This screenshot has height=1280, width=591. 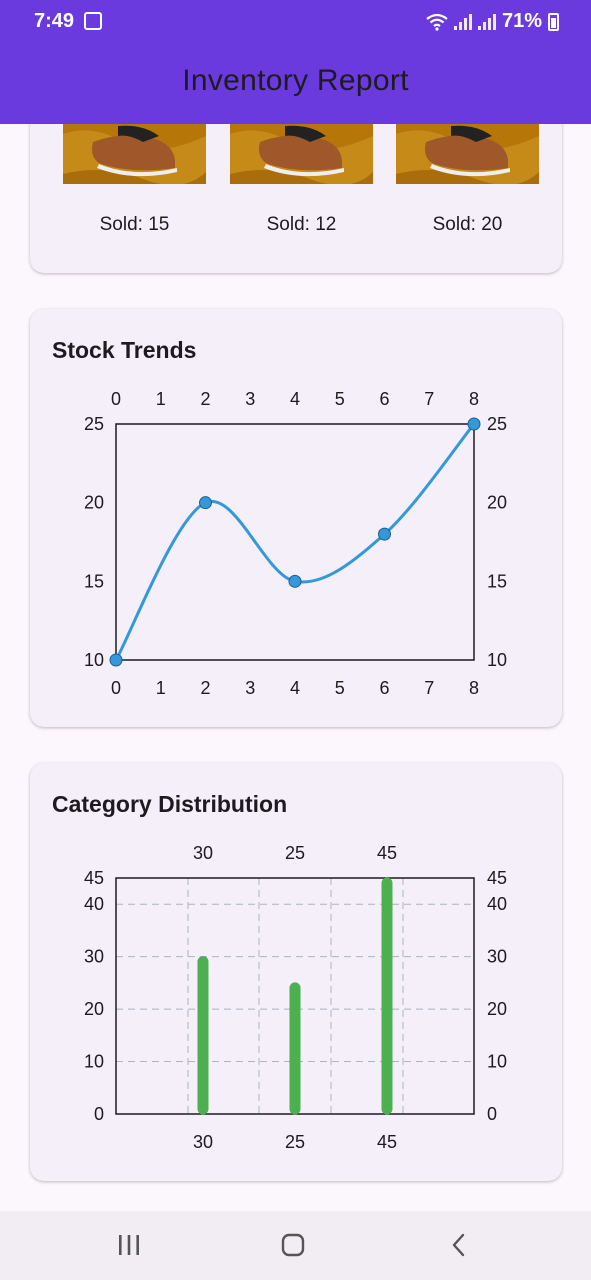 I want to click on y-tick-label-right: 25, so click(x=497, y=424).